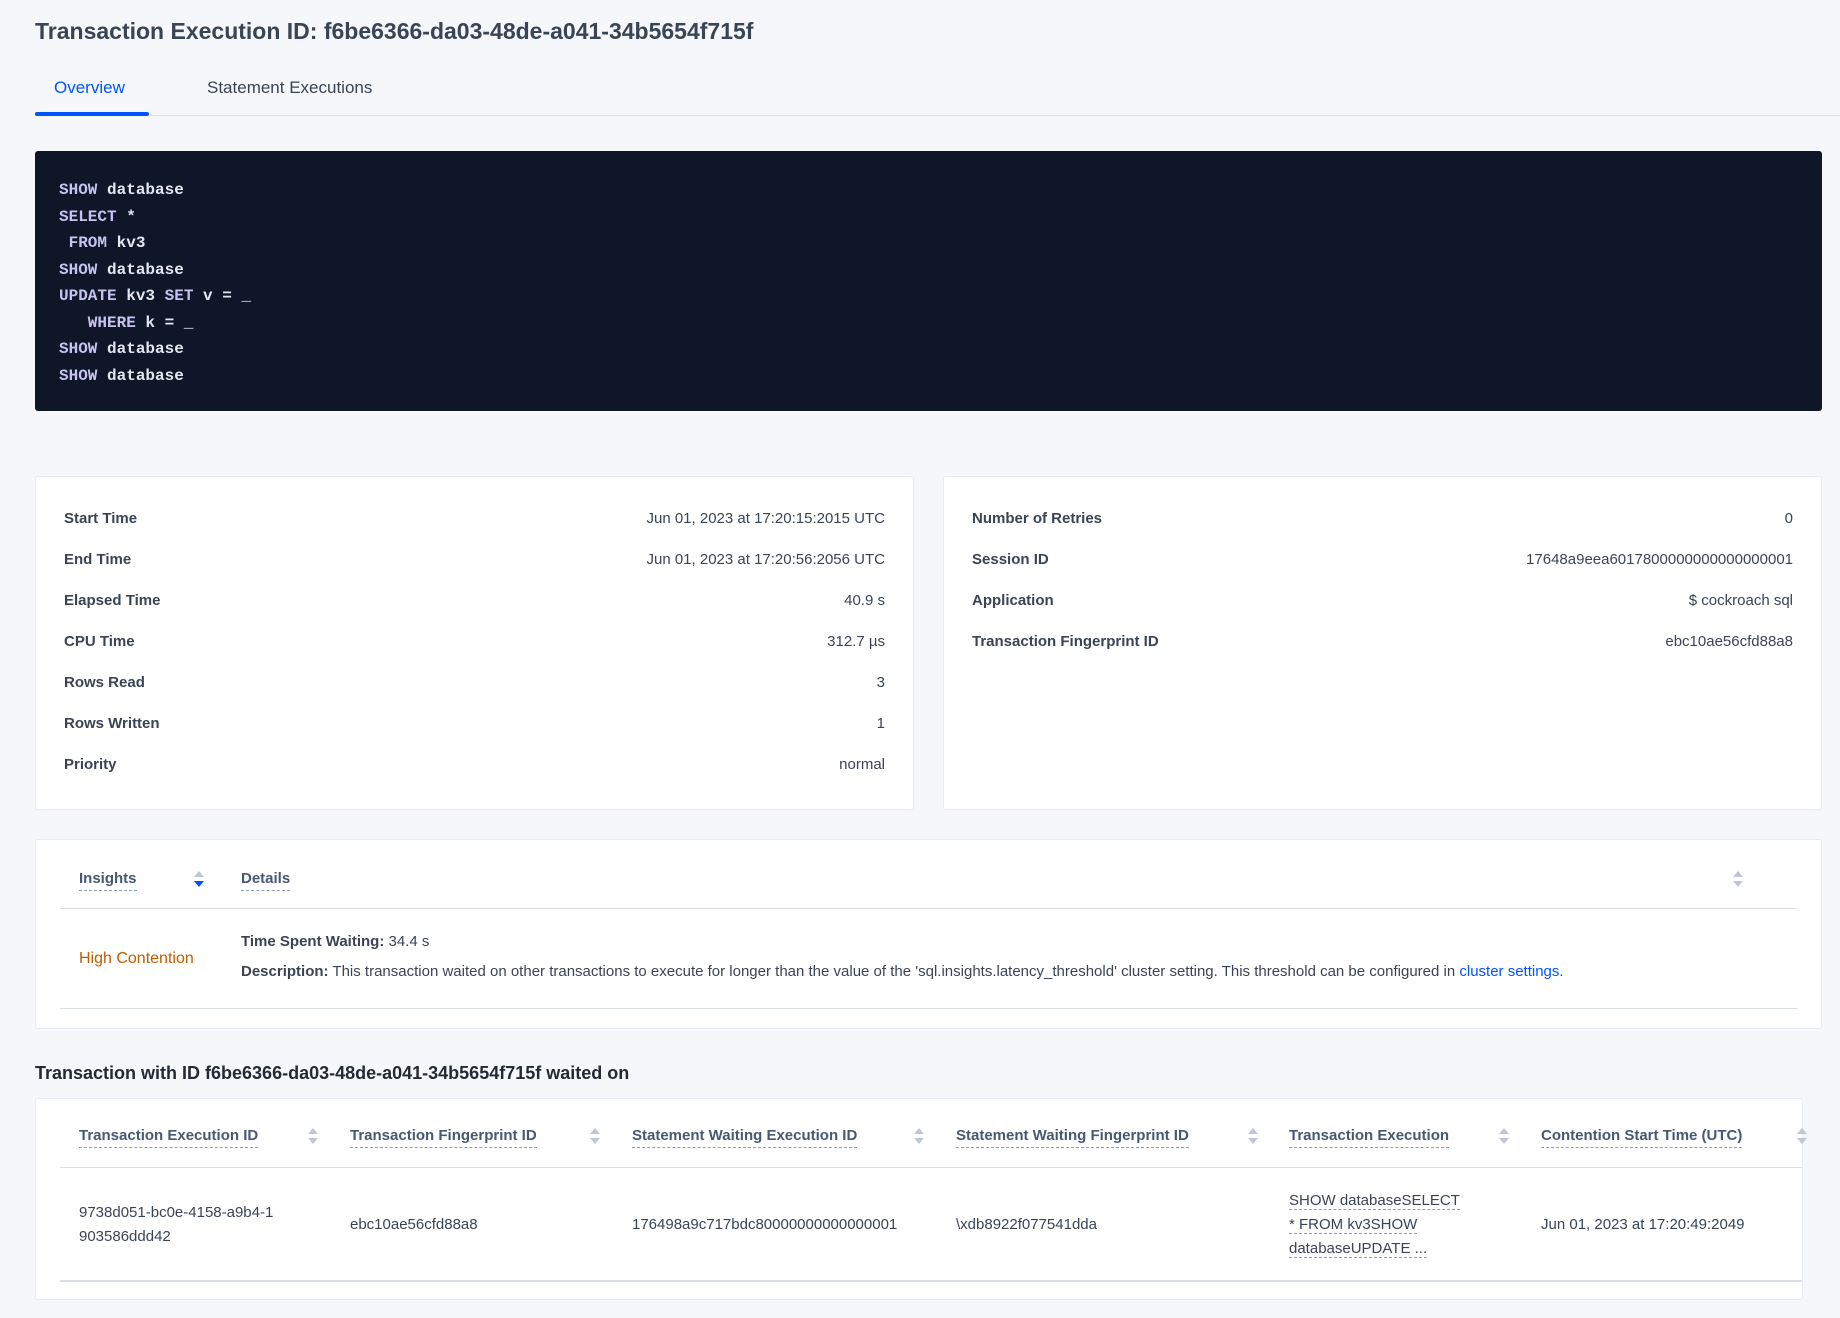  I want to click on column-header: Transaction Execution, so click(1369, 1137).